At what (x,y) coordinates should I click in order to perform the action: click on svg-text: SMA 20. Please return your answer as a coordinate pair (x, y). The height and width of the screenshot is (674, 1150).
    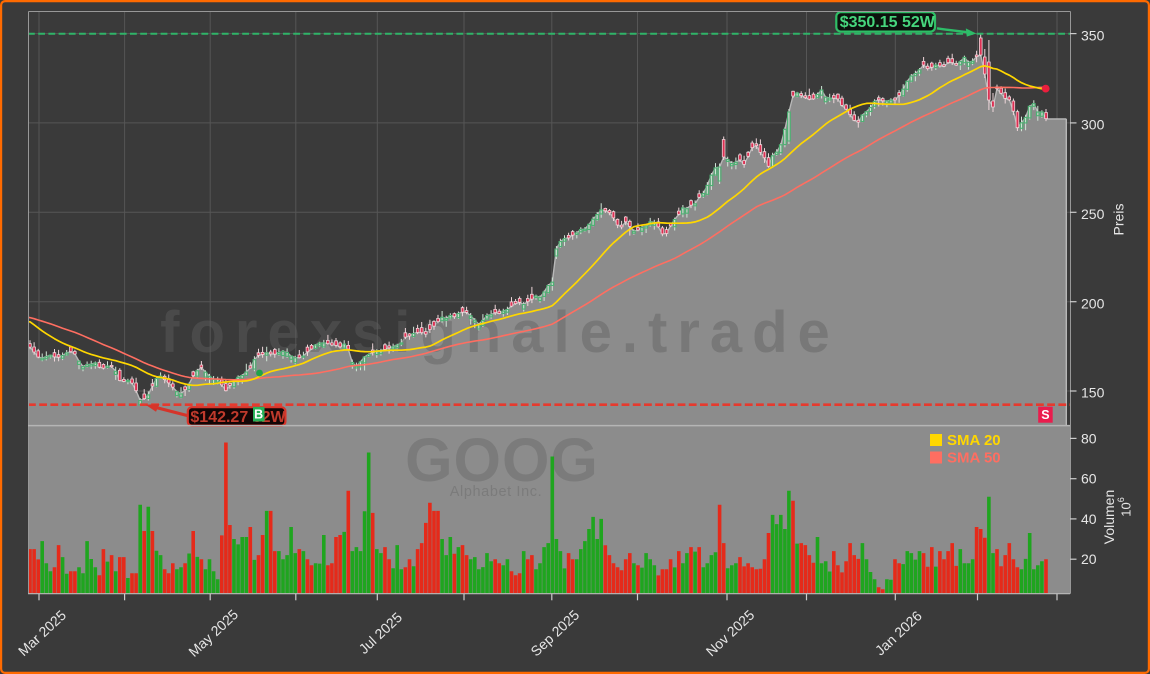
    Looking at the image, I should click on (974, 440).